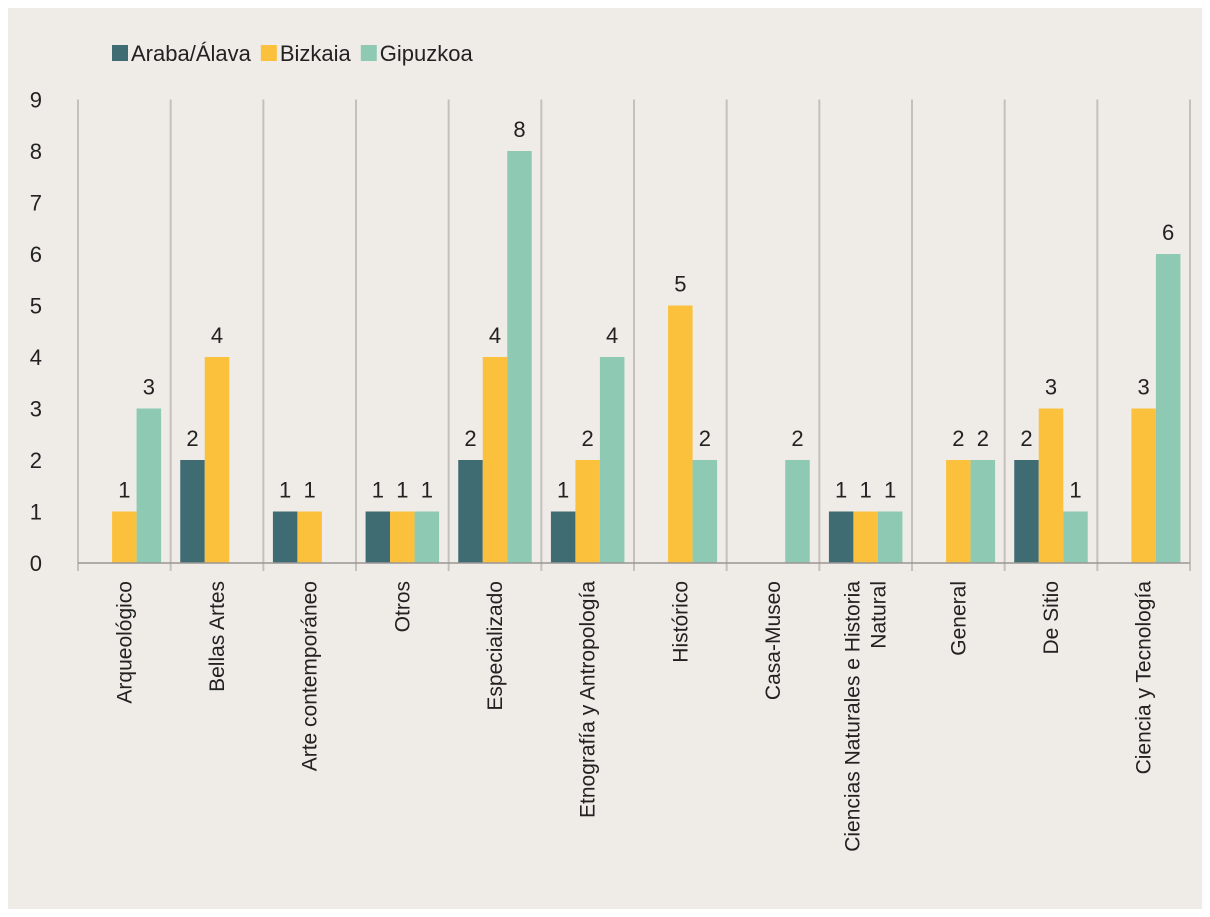 The width and height of the screenshot is (1210, 917). What do you see at coordinates (36, 460) in the screenshot?
I see `y-tick-label: 2` at bounding box center [36, 460].